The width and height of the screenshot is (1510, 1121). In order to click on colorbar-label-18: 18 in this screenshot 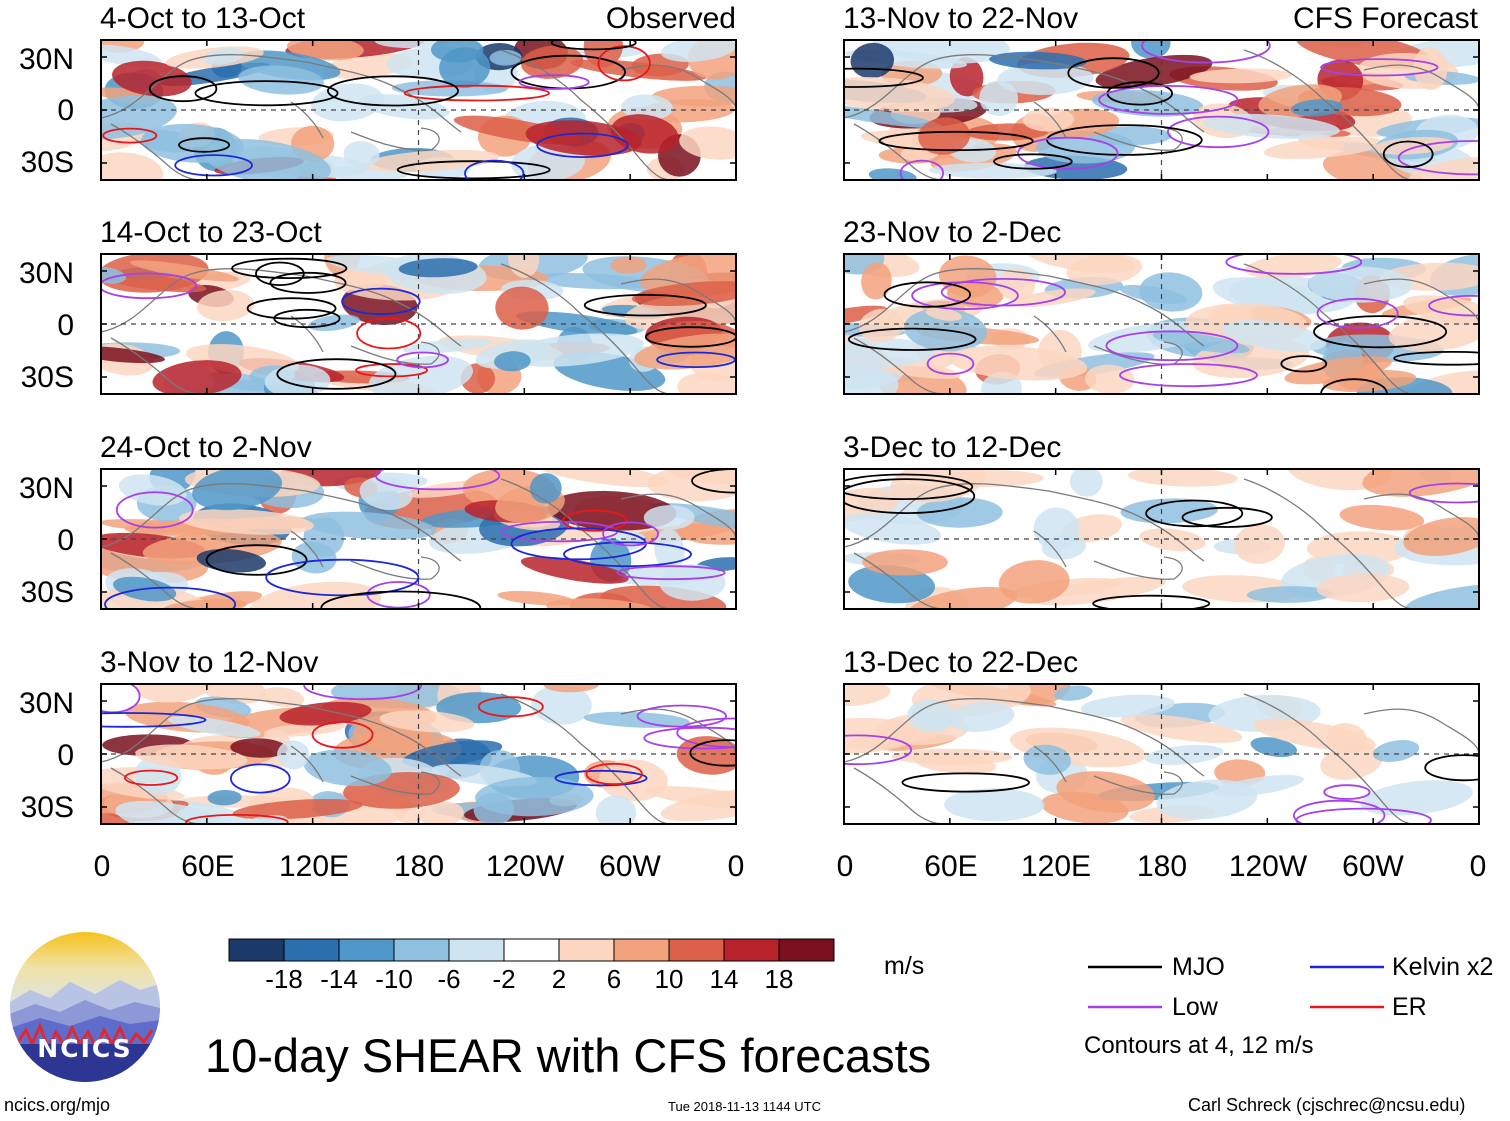, I will do `click(779, 979)`.